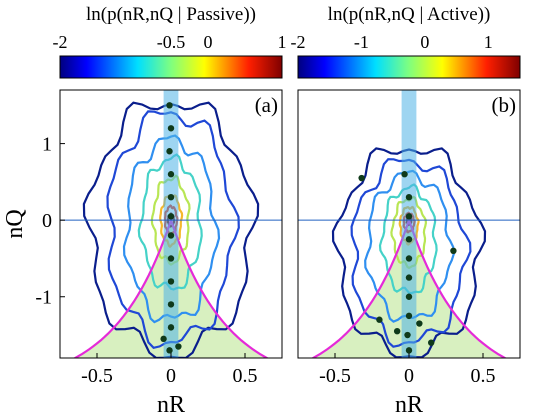 The height and width of the screenshot is (420, 560). Describe the element at coordinates (171, 14) in the screenshot. I see `colorbar-a-title: ln(p(nR,nQ | Passive))` at that location.